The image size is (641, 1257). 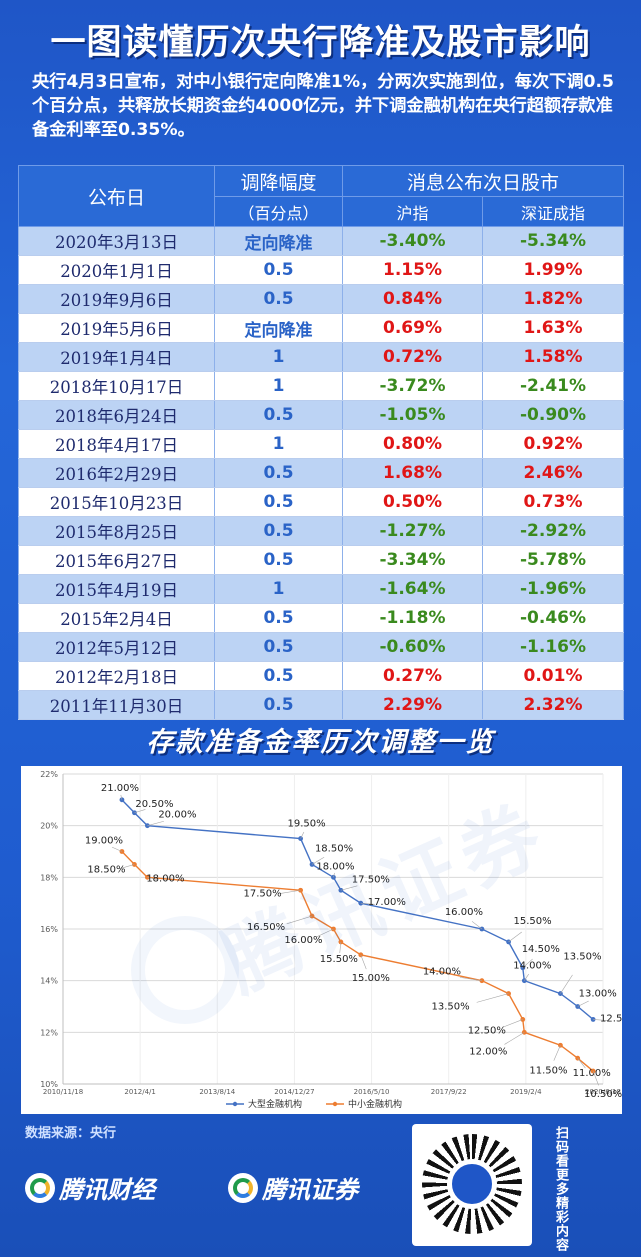 What do you see at coordinates (375, 1104) in the screenshot?
I see `legend-label: 中小金融机构` at bounding box center [375, 1104].